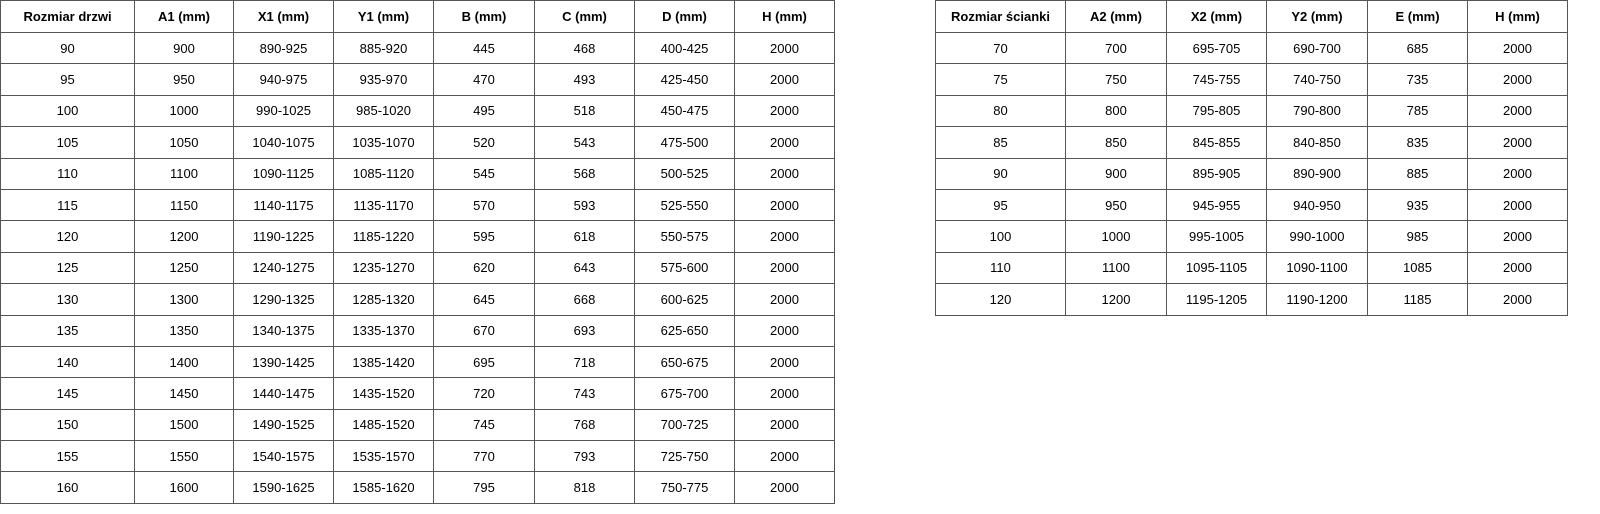 This screenshot has height=514, width=1600. Describe the element at coordinates (684, 79) in the screenshot. I see `table-cell: 425-450` at that location.